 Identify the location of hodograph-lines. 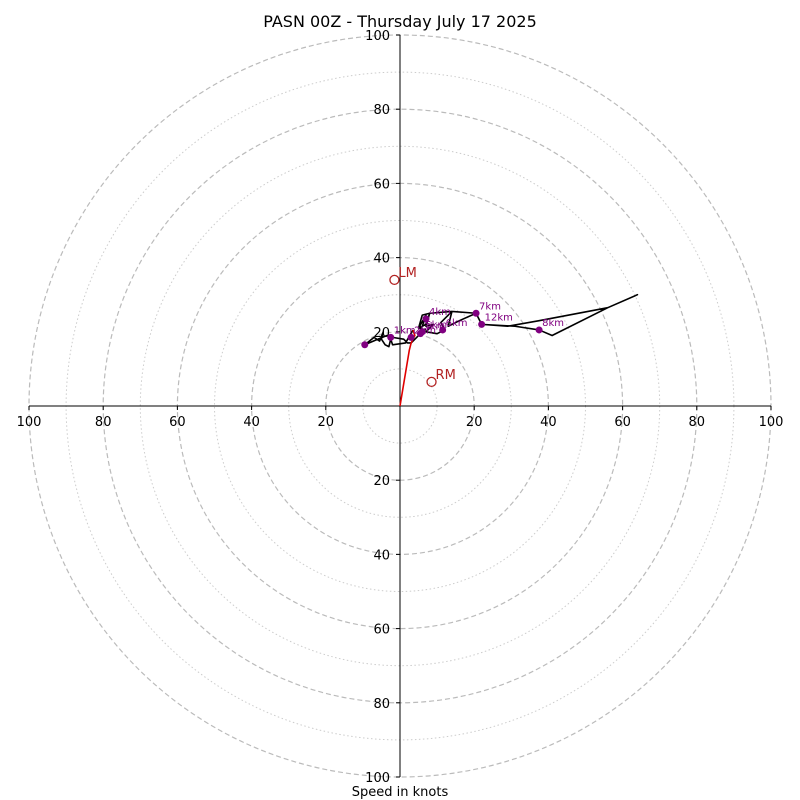
(501, 350).